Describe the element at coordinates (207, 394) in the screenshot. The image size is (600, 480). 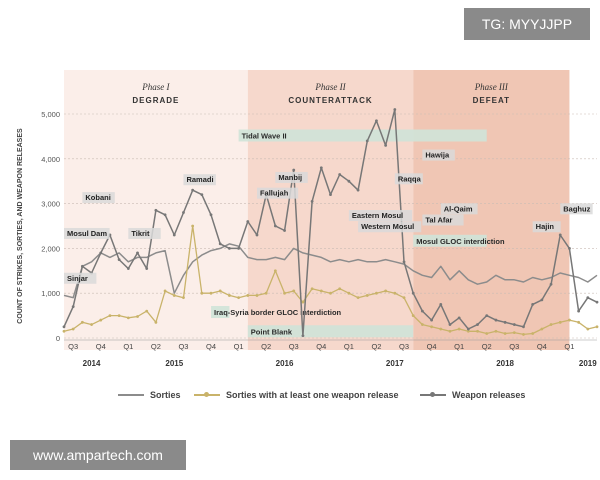
I see `legend-swatch-weapon-sorties` at that location.